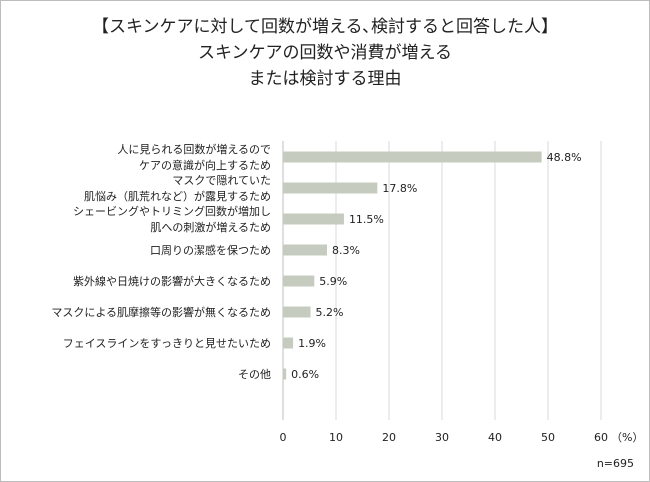 The image size is (650, 482). What do you see at coordinates (330, 312) in the screenshot?
I see `value-label: 5.2%` at bounding box center [330, 312].